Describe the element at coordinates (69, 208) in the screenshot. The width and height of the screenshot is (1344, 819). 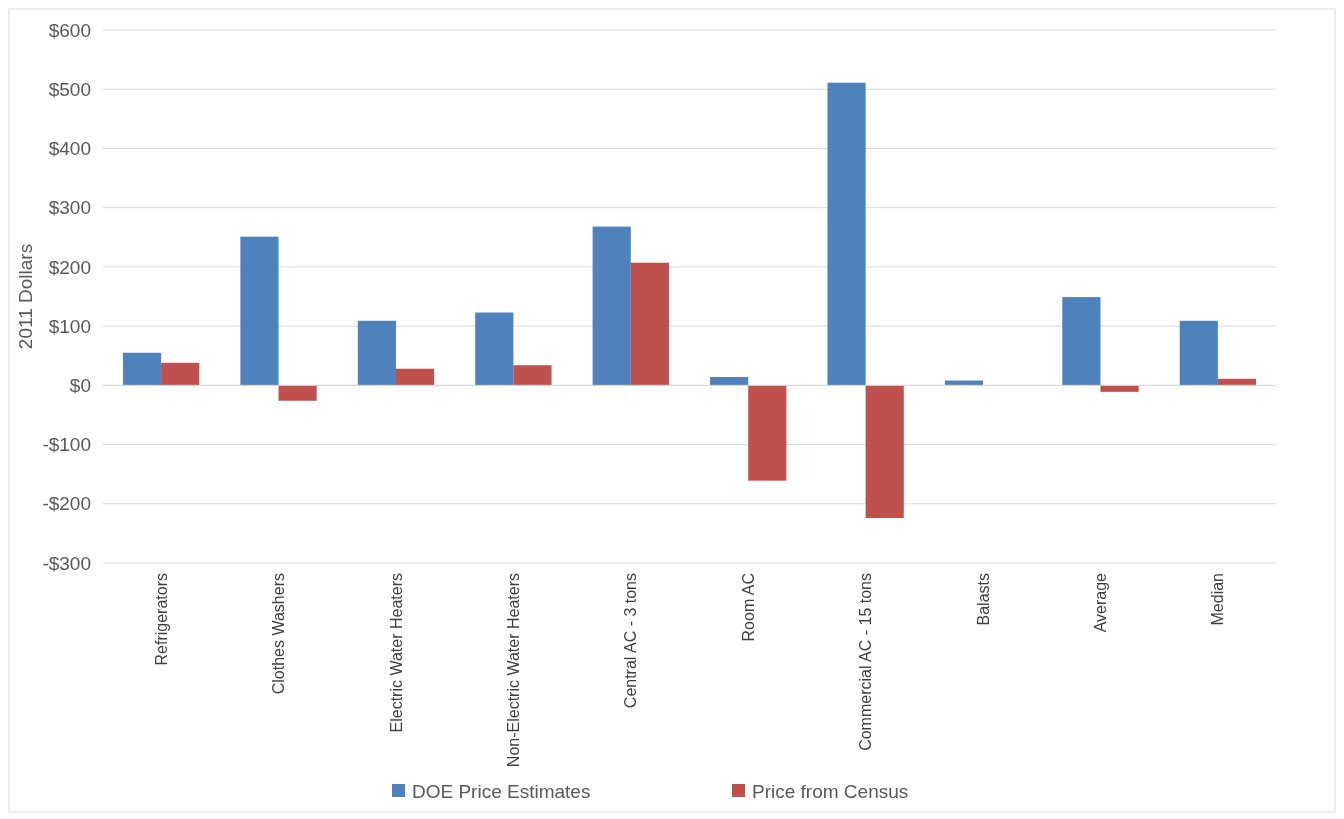
I see `y-tick-label: $300` at that location.